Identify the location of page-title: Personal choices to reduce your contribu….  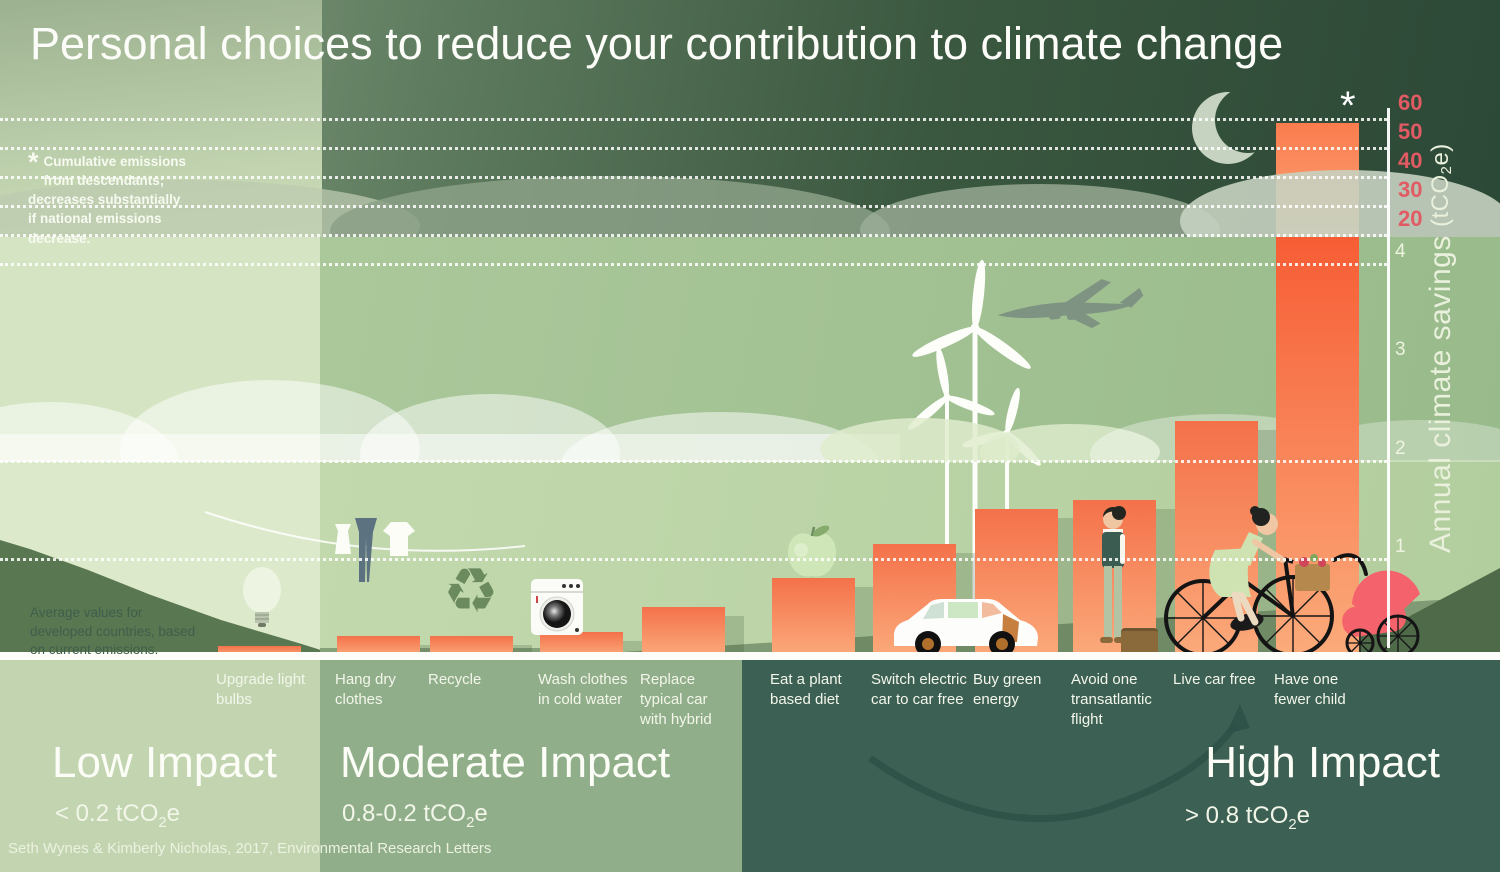
(657, 43).